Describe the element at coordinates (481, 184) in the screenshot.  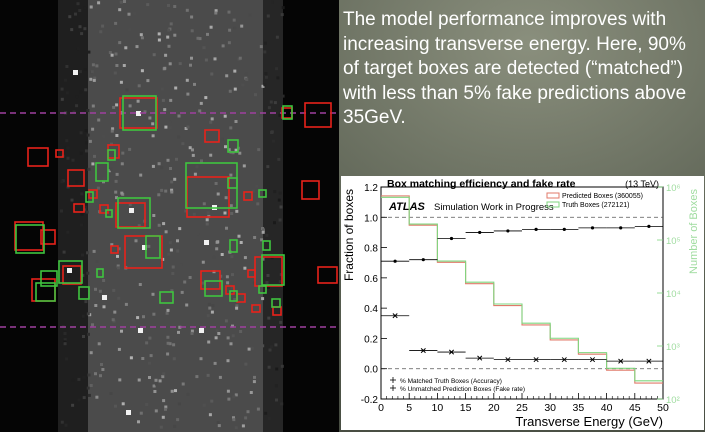
I see `chart-title: Box matching efficiency and fake rate` at that location.